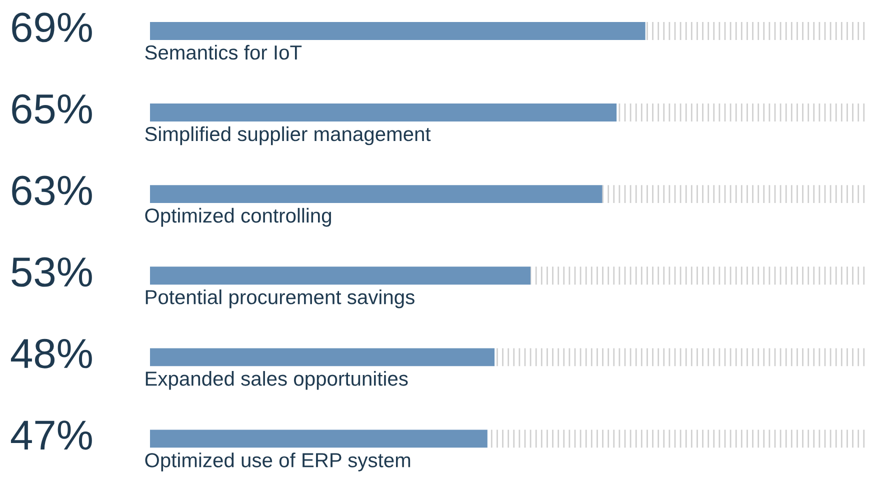  What do you see at coordinates (288, 136) in the screenshot?
I see `y-tick-label: Simplified supplier management` at bounding box center [288, 136].